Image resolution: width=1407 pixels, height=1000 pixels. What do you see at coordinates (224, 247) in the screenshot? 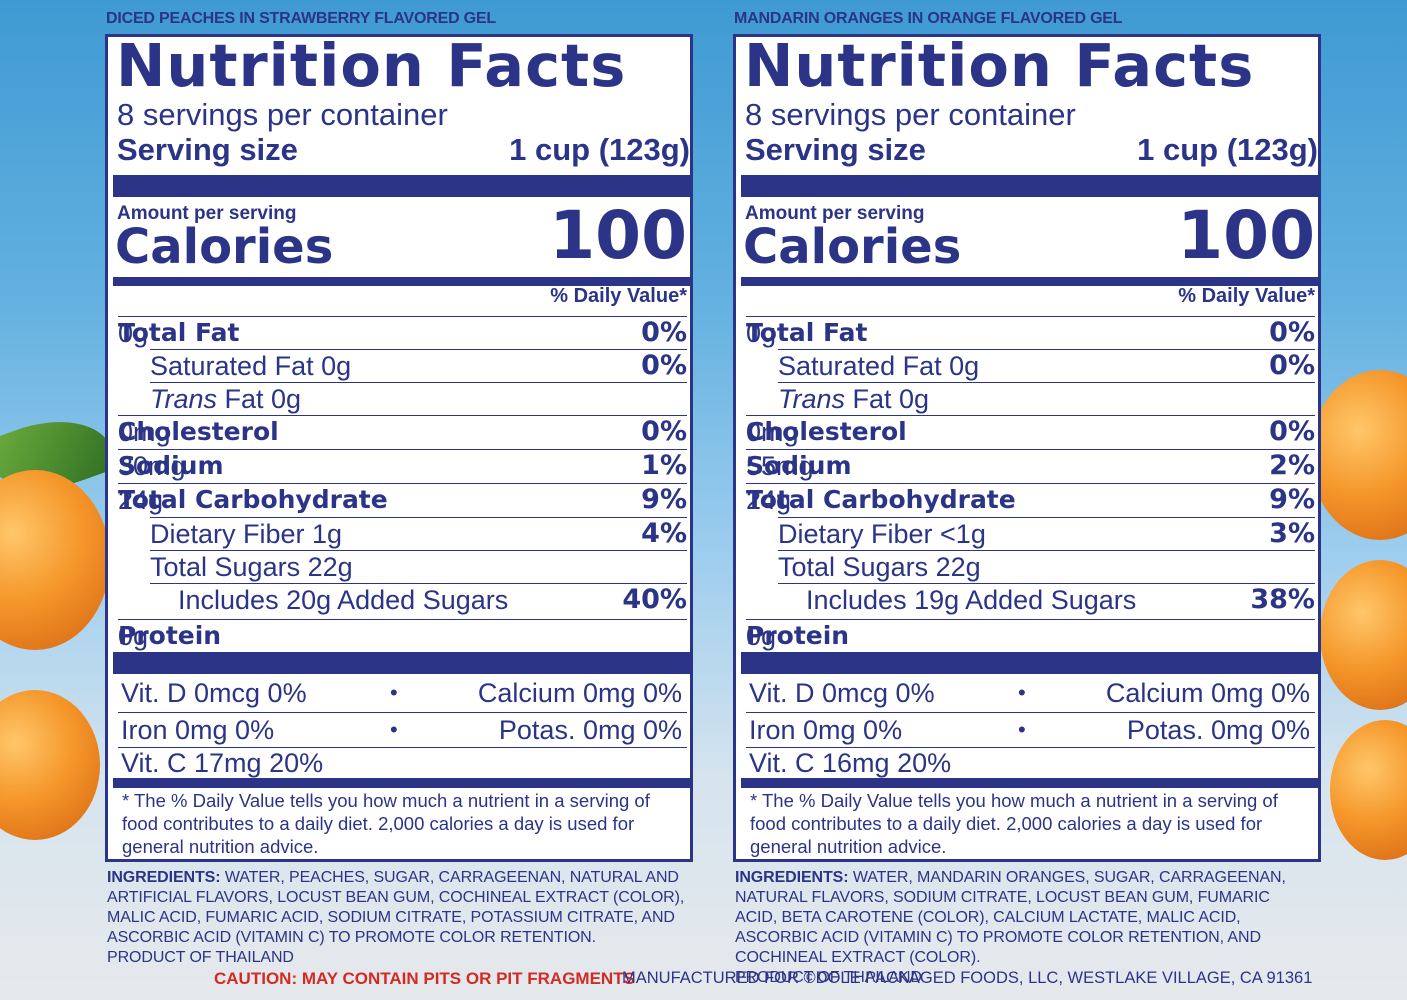
I see `calories-label: Calories` at bounding box center [224, 247].